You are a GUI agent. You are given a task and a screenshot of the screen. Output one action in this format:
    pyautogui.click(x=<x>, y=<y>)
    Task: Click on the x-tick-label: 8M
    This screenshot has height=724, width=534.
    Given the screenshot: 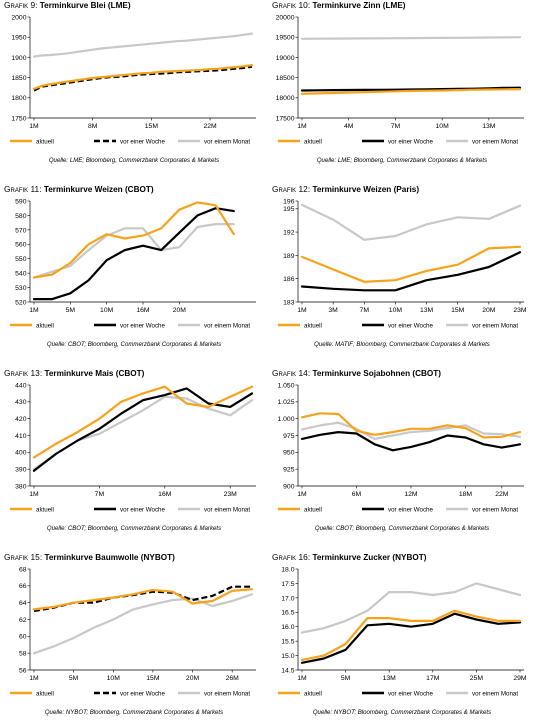 What is the action you would take?
    pyautogui.click(x=93, y=126)
    